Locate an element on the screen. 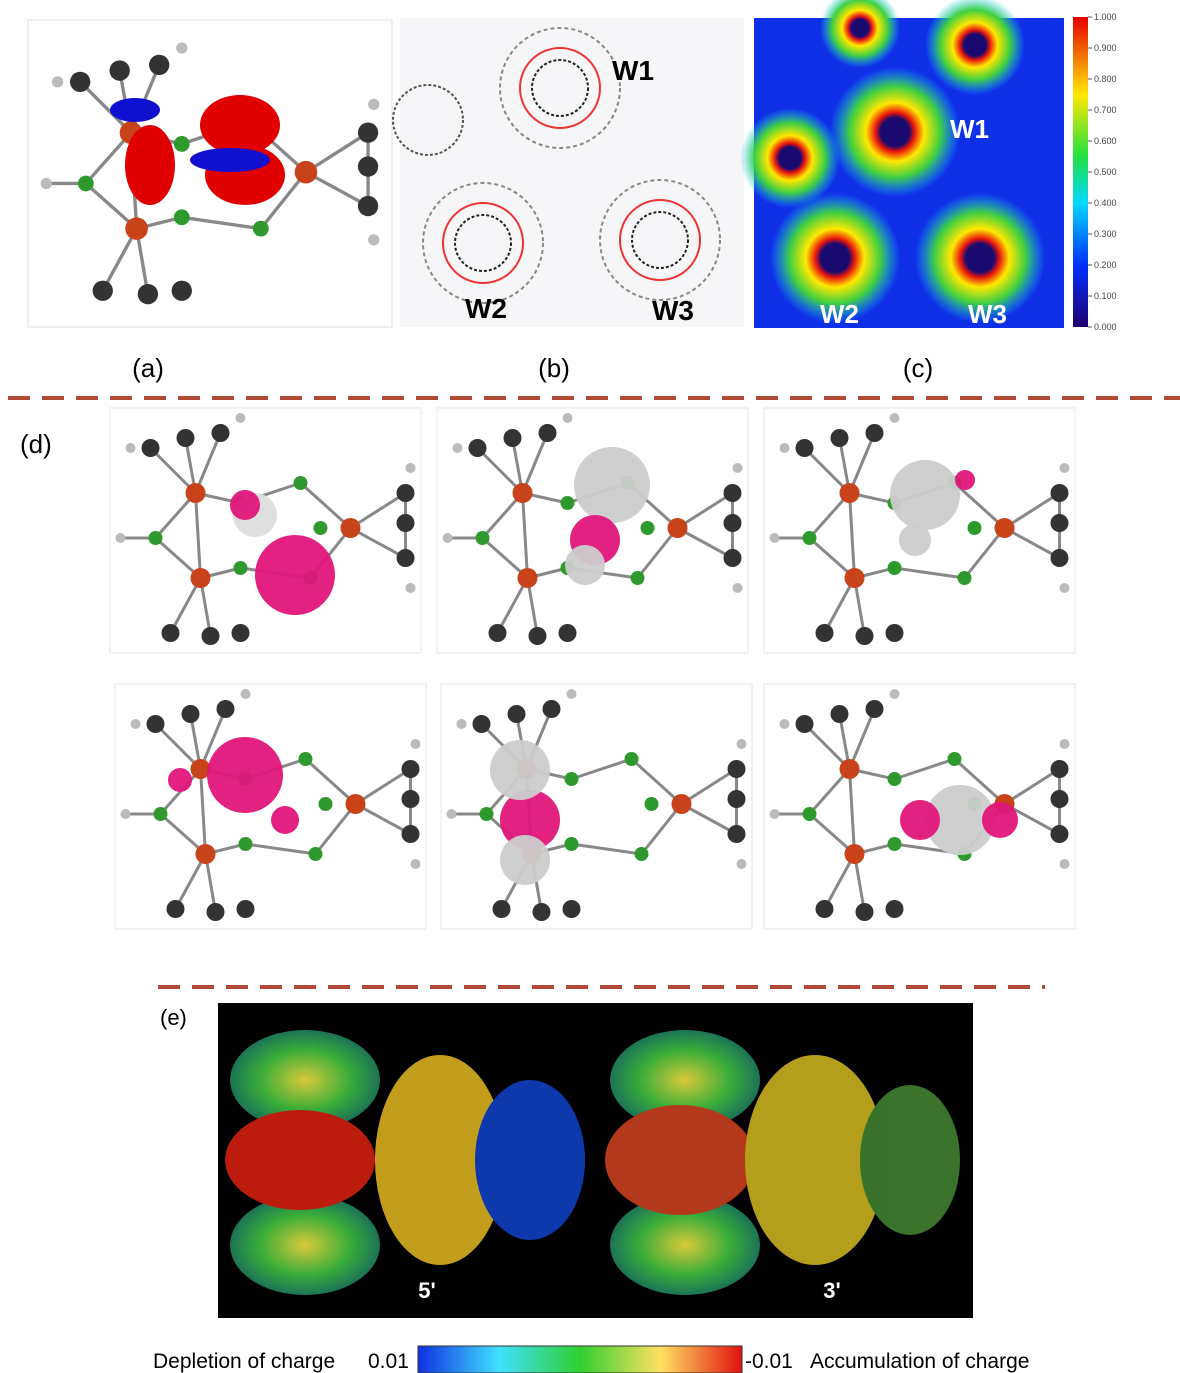  panel-label: (d) is located at coordinates (36, 444).